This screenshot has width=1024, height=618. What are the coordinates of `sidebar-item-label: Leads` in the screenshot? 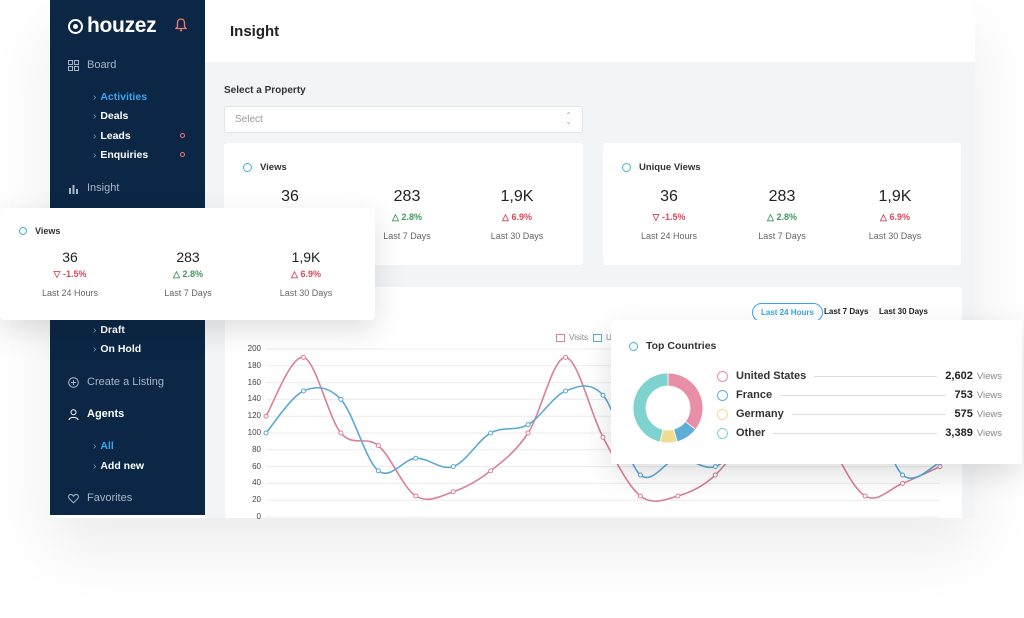 It's located at (115, 136).